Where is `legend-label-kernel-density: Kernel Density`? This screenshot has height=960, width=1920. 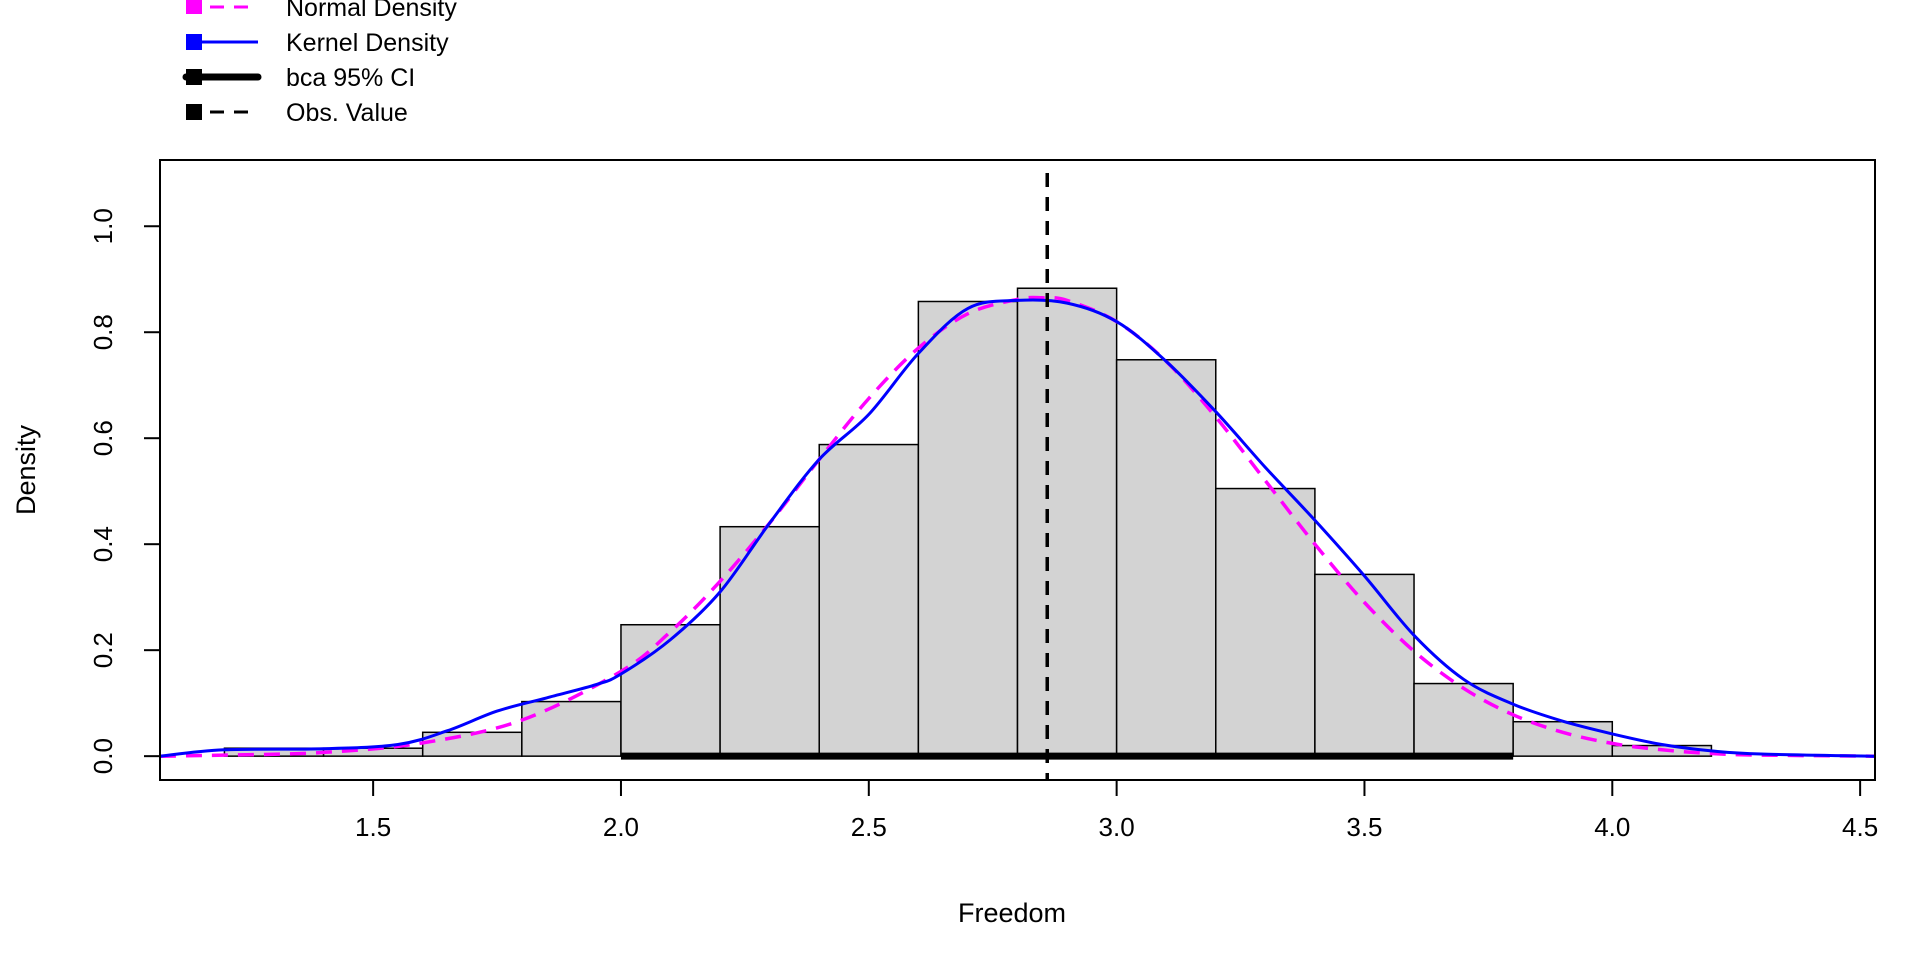 legend-label-kernel-density: Kernel Density is located at coordinates (367, 43).